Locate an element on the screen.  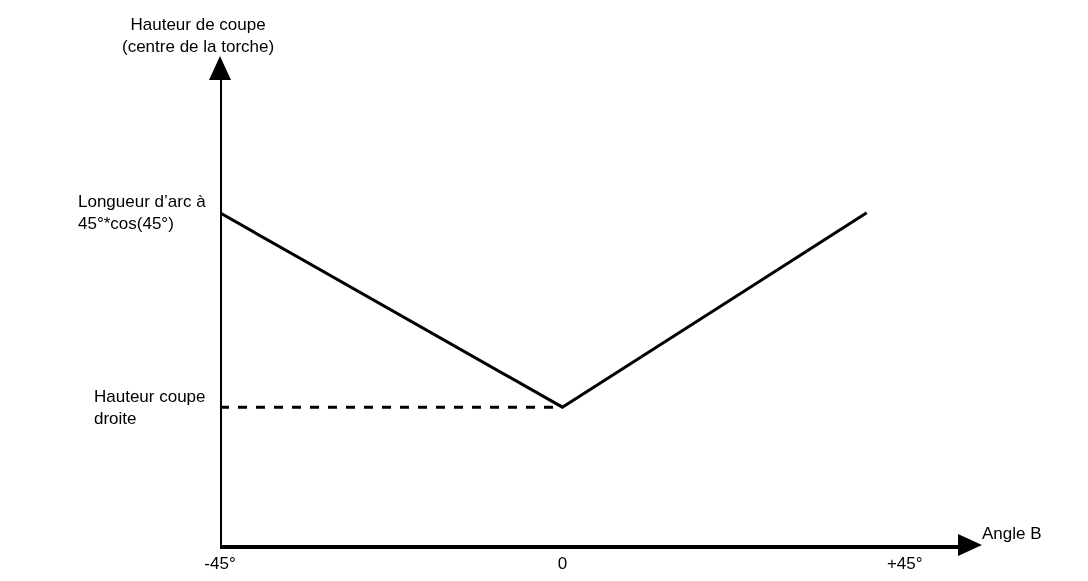
x-tick-label: 0 is located at coordinates (562, 564).